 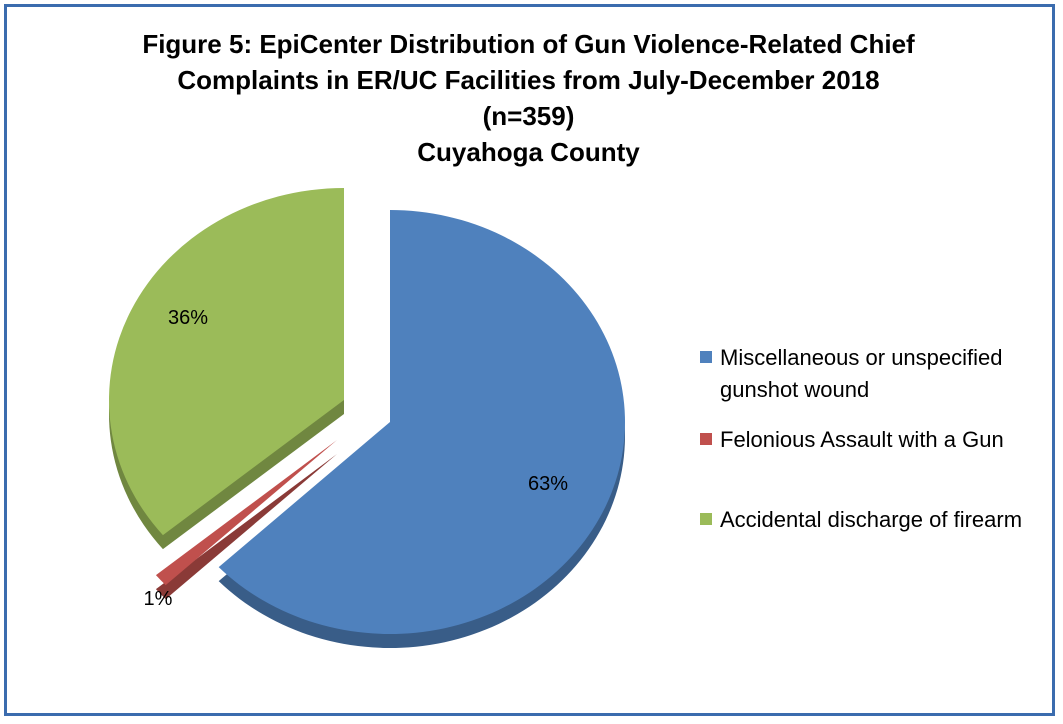 I want to click on legend-swatch-felonious, so click(x=706, y=439).